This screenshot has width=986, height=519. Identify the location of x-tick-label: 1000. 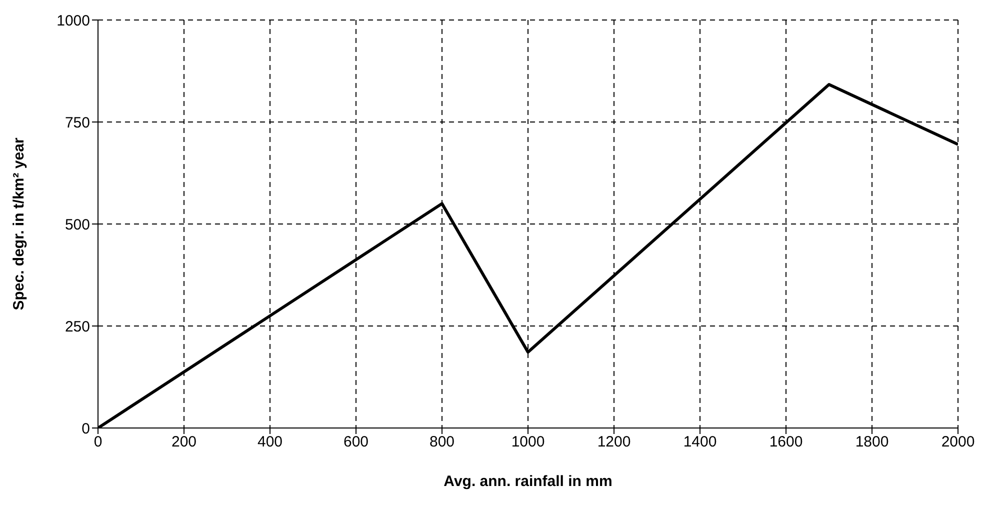
(528, 442).